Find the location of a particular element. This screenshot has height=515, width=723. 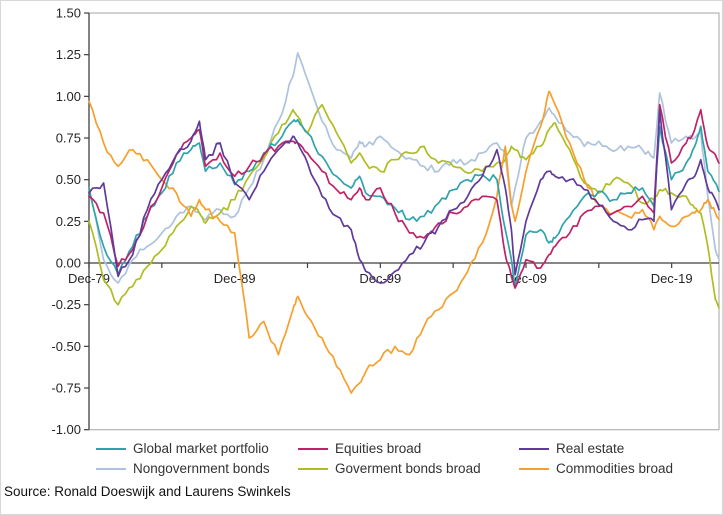

legend-item-nongovernment-bonds: Nongovernment bonds is located at coordinates (183, 469).